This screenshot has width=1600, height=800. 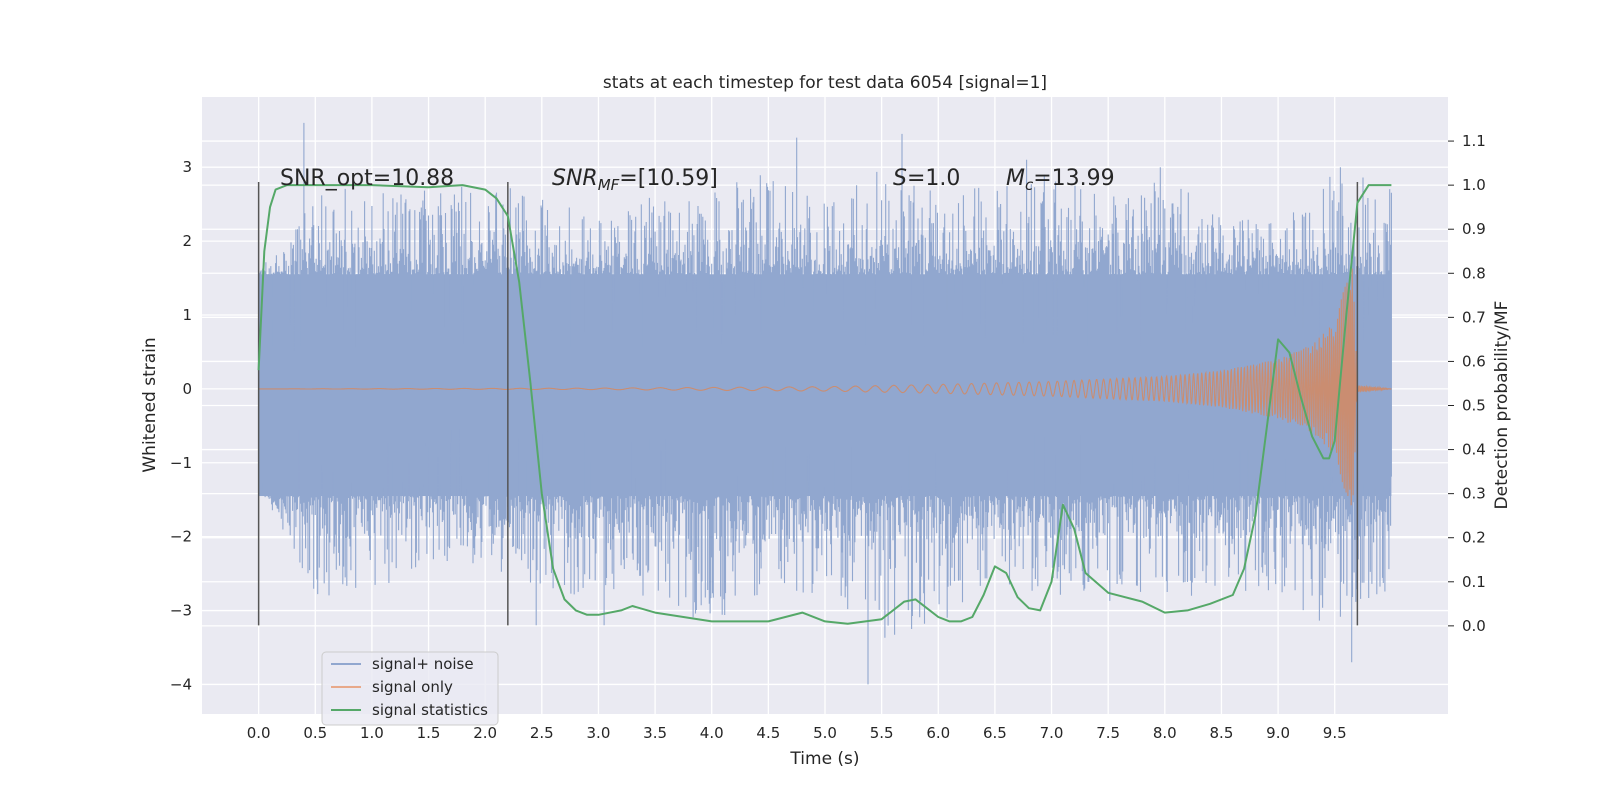 I want to click on y2-tick-label: 0.6, so click(x=1474, y=361).